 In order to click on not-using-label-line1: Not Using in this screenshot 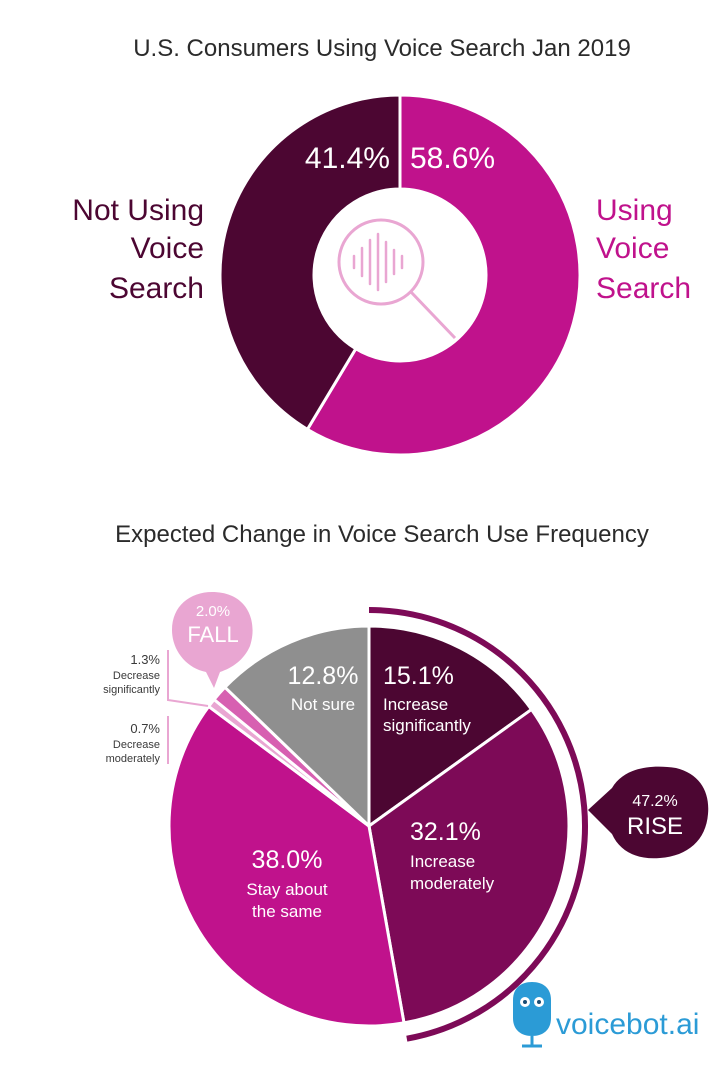, I will do `click(138, 210)`.